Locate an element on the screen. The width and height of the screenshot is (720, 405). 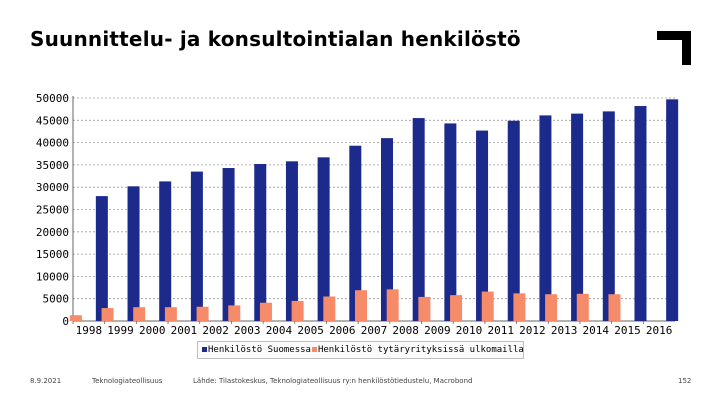
y-tick-label: 15000 is located at coordinates (52, 254).